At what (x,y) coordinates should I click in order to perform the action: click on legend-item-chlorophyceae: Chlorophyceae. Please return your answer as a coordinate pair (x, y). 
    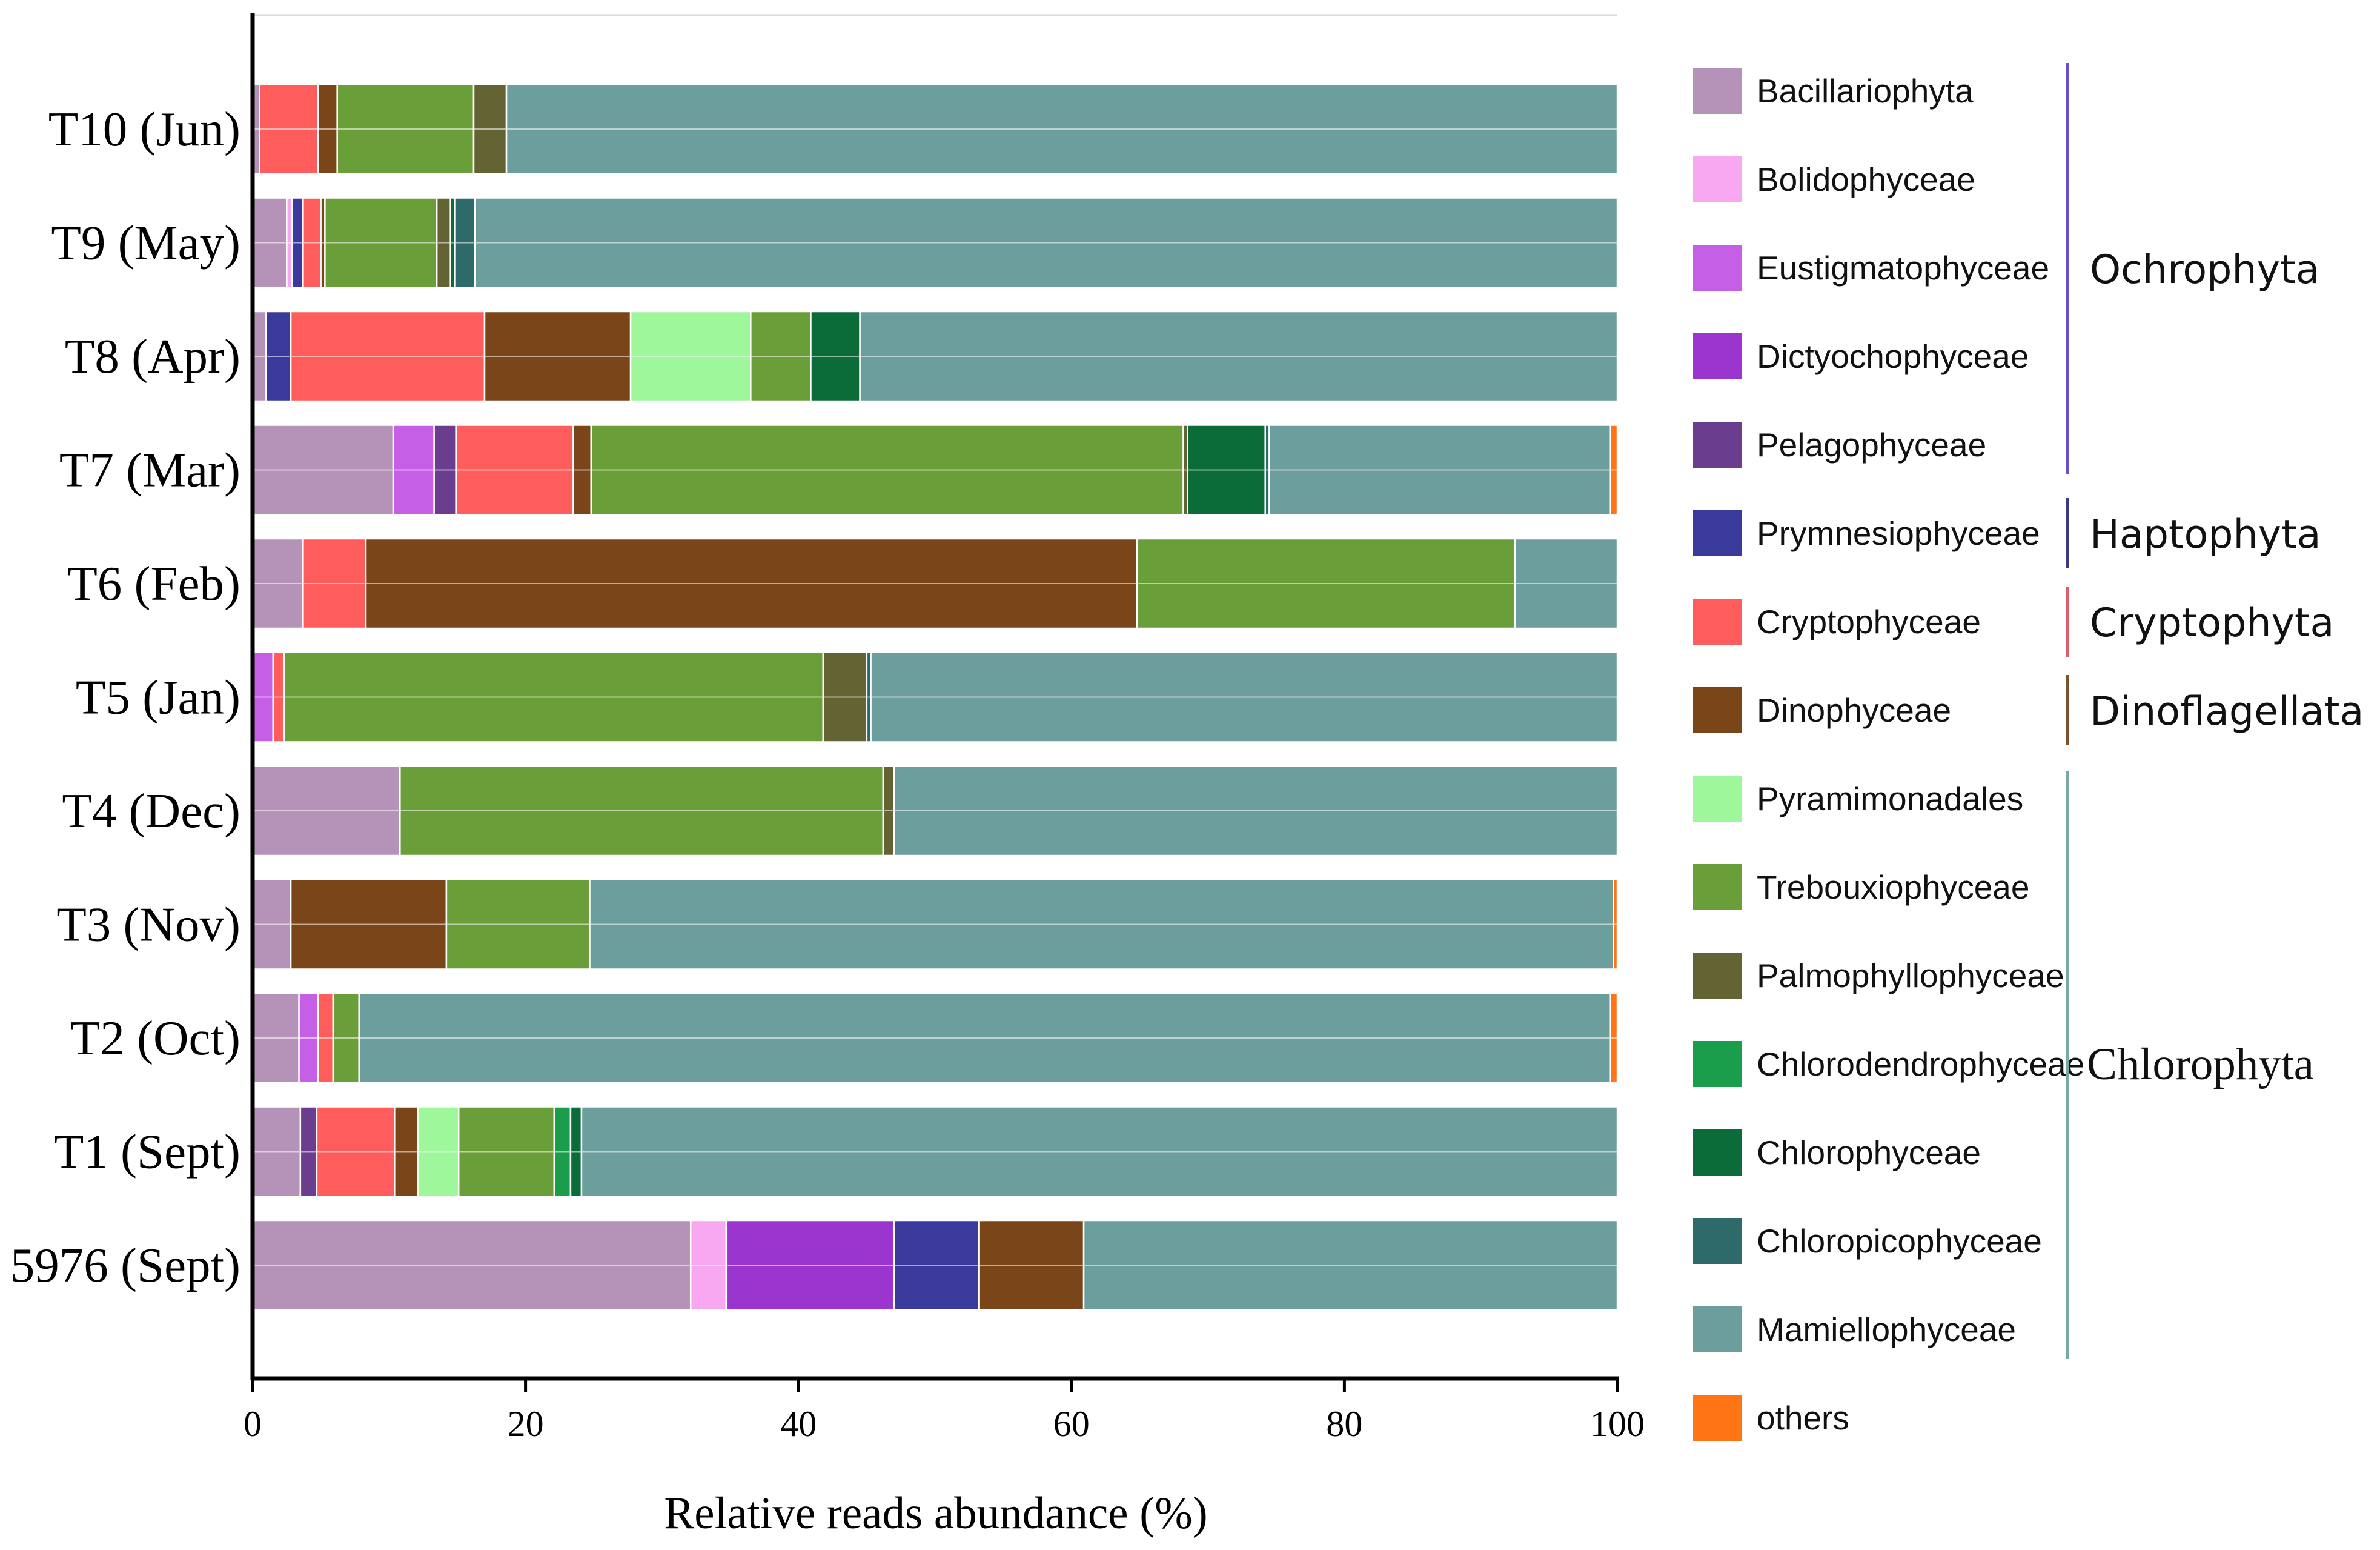
    Looking at the image, I should click on (1837, 1152).